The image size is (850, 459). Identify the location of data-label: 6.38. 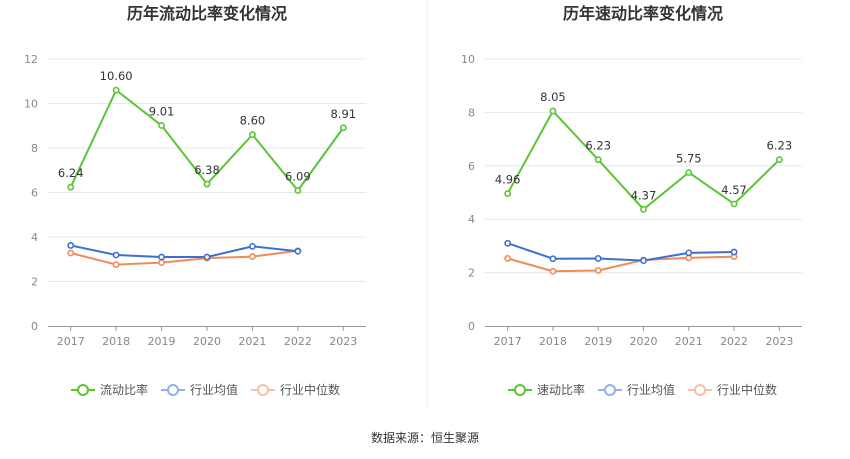
(207, 170).